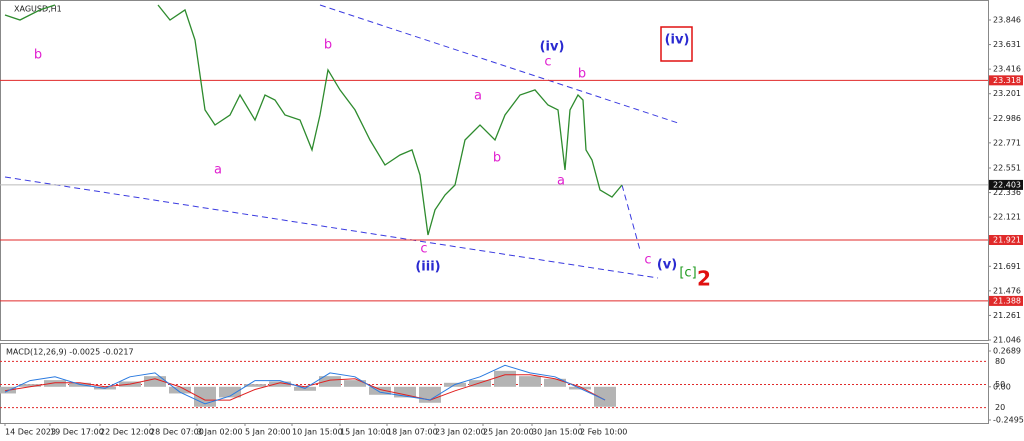  What do you see at coordinates (77, 432) in the screenshot?
I see `x-tick-label: 19 Dec 17:00` at bounding box center [77, 432].